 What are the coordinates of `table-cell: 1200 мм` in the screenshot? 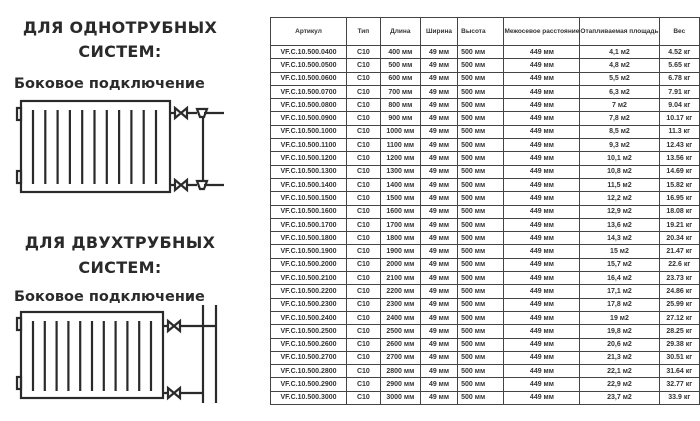 It's located at (400, 158).